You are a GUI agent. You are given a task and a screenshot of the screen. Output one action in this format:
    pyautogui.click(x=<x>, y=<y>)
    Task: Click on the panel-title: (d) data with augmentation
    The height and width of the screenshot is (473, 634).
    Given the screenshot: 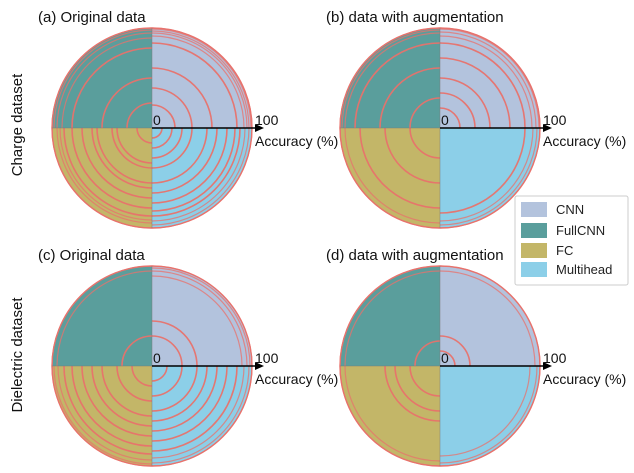 What is the action you would take?
    pyautogui.click(x=415, y=255)
    